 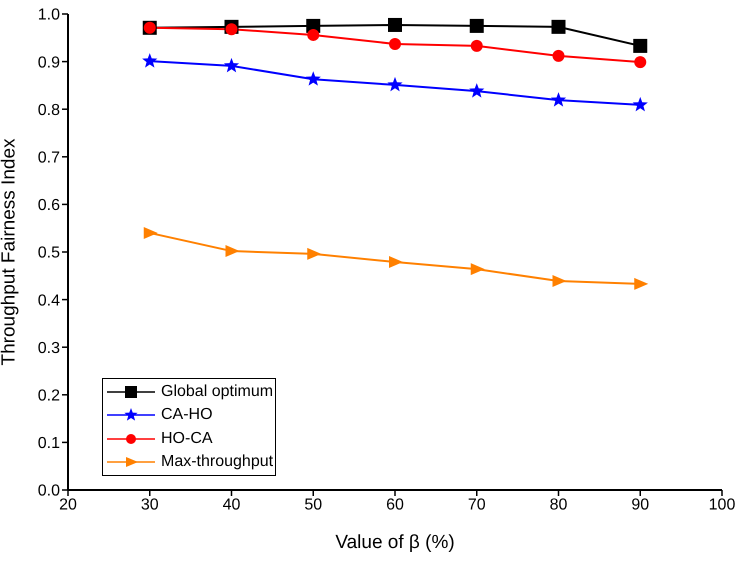 I want to click on y-tick-label: 0.6, so click(x=49, y=205).